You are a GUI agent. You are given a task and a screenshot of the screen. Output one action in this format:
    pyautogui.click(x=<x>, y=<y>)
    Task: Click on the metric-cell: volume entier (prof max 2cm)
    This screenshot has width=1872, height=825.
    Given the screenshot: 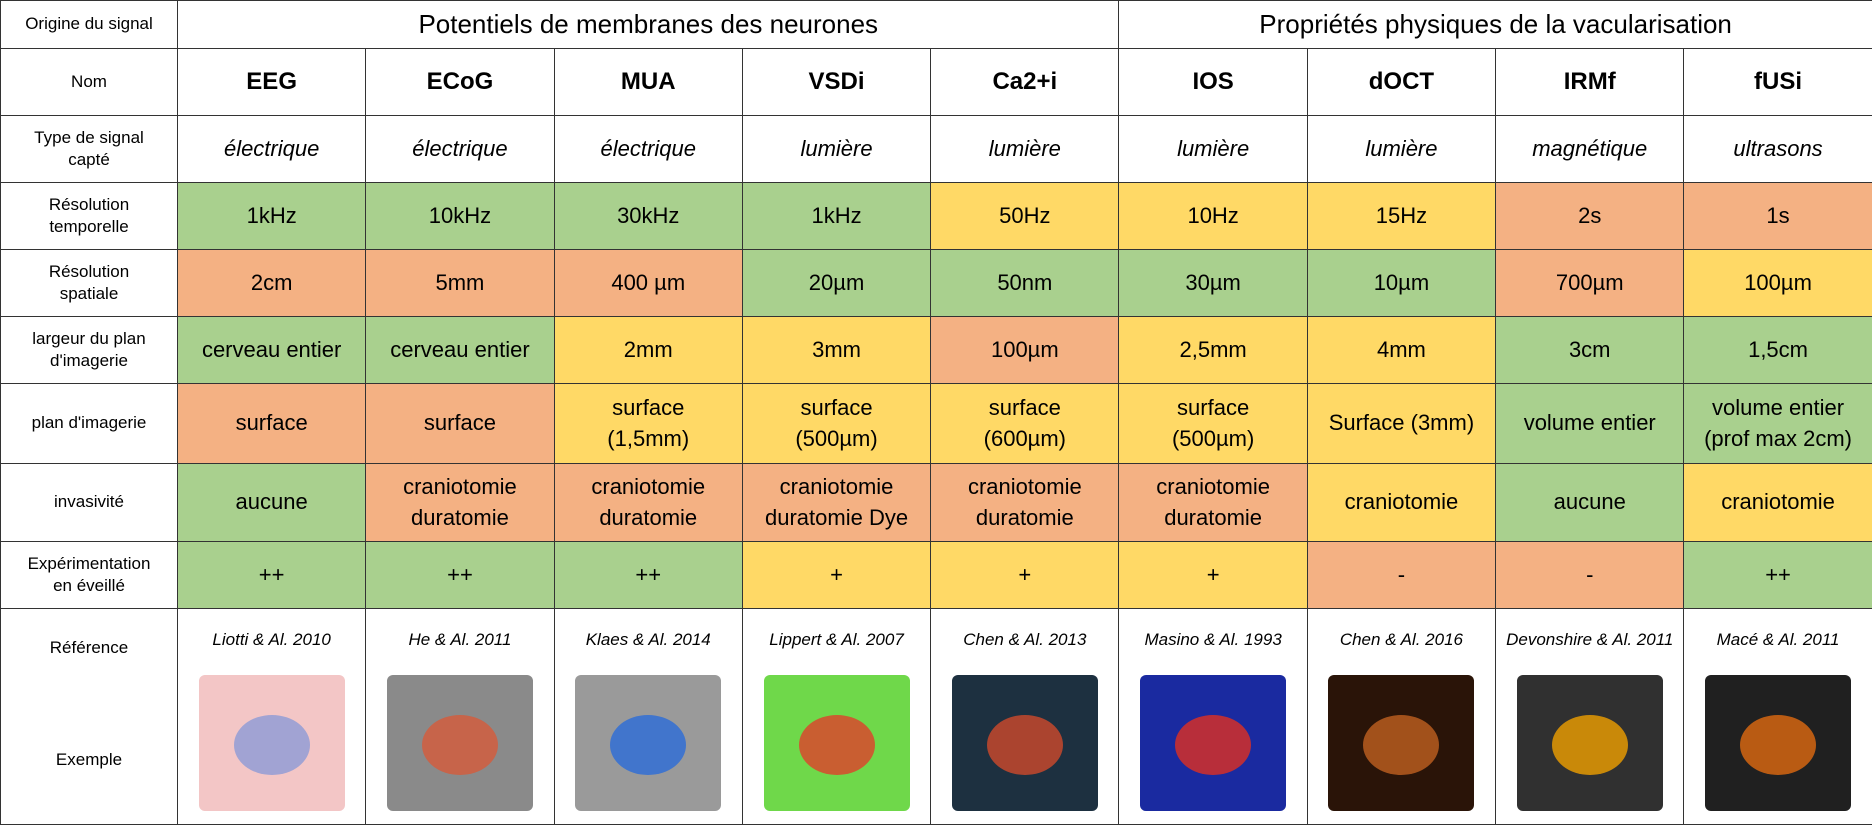 What is the action you would take?
    pyautogui.click(x=1778, y=424)
    